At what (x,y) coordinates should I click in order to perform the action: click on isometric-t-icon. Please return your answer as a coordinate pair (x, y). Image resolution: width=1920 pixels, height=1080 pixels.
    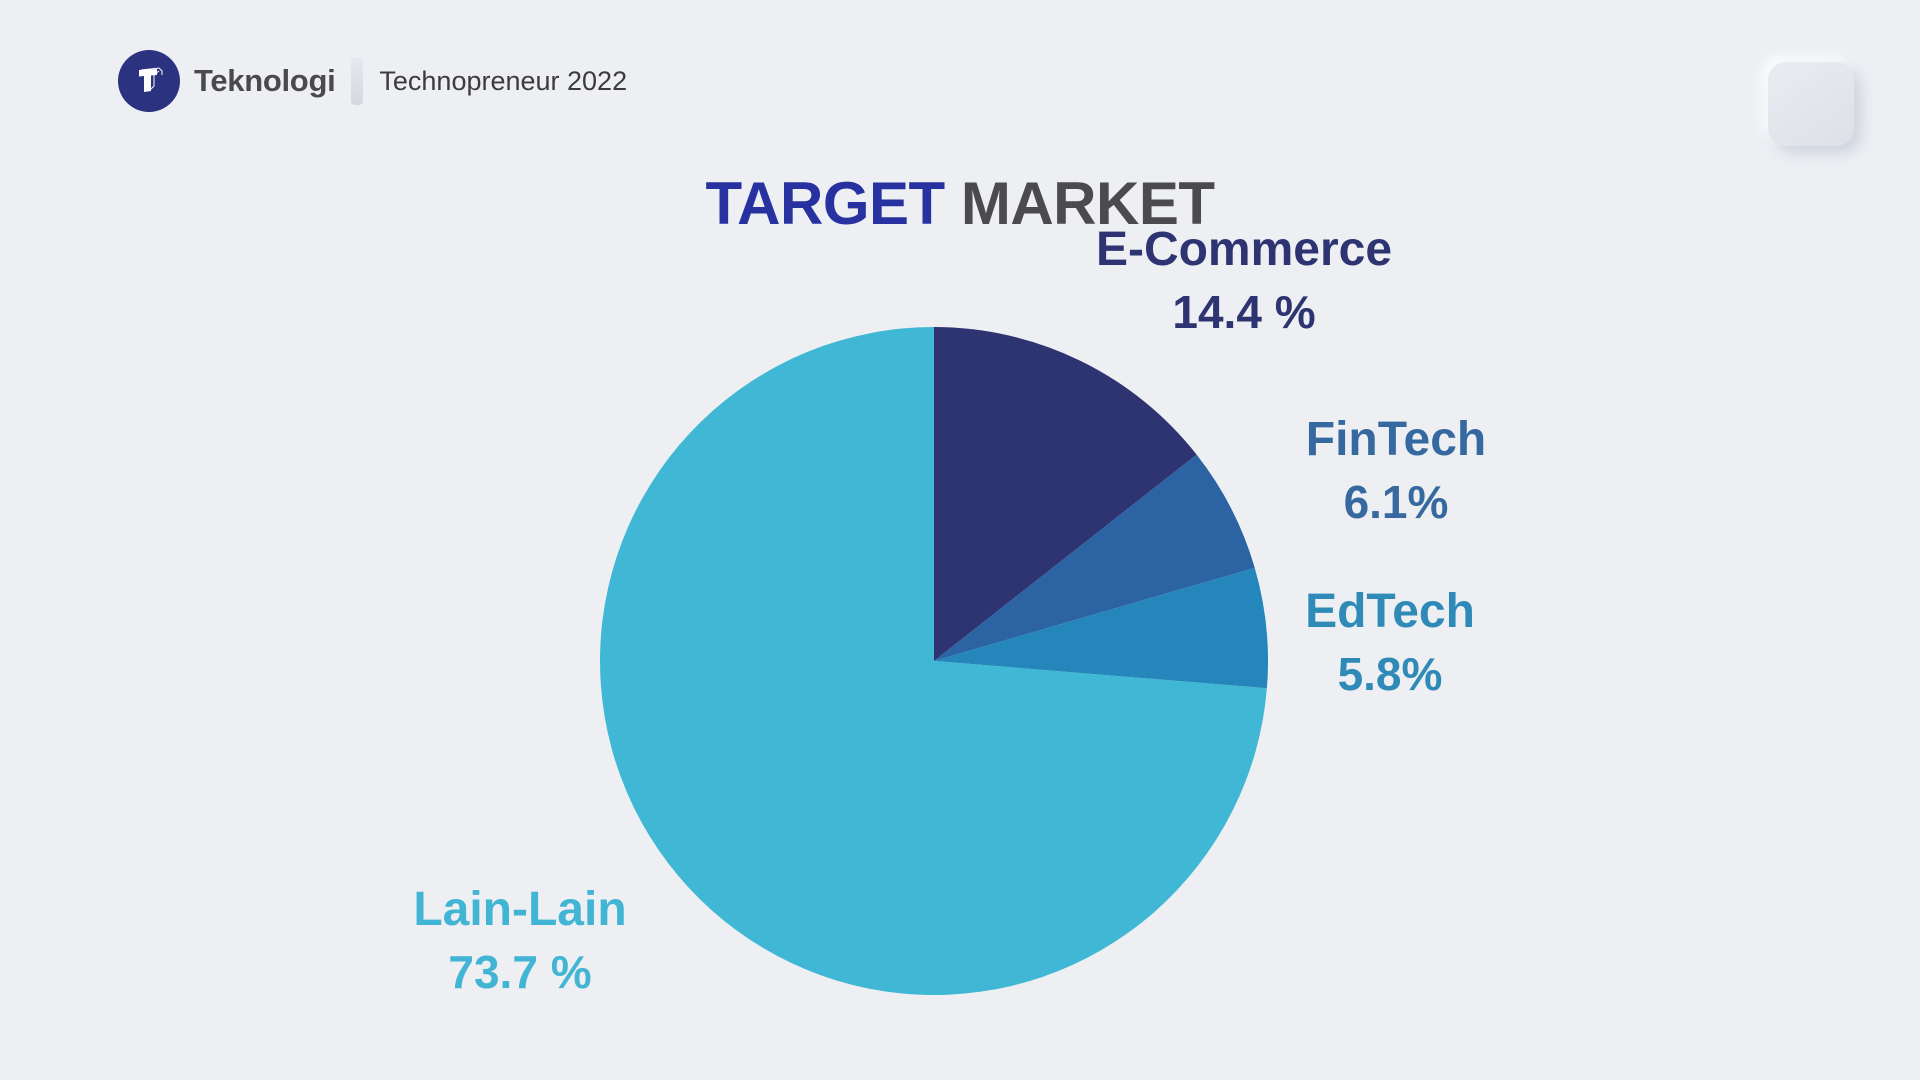
    Looking at the image, I should click on (151, 79).